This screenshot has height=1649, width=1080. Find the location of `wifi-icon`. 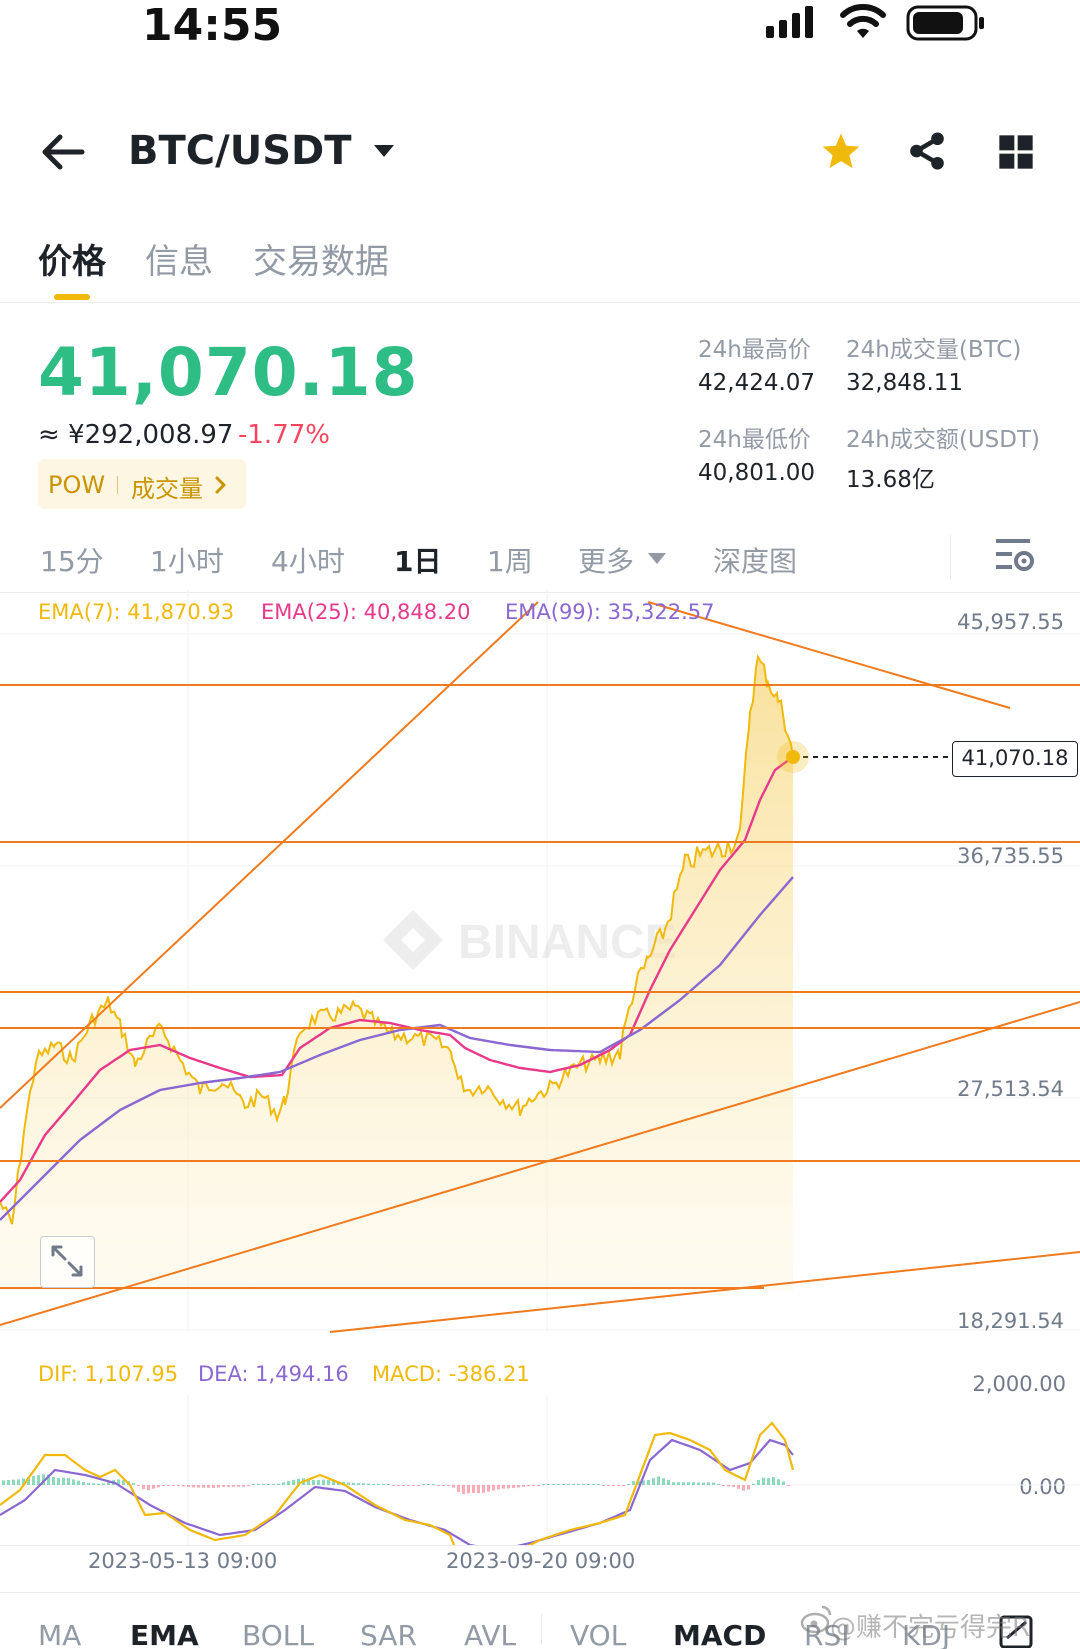

wifi-icon is located at coordinates (863, 21).